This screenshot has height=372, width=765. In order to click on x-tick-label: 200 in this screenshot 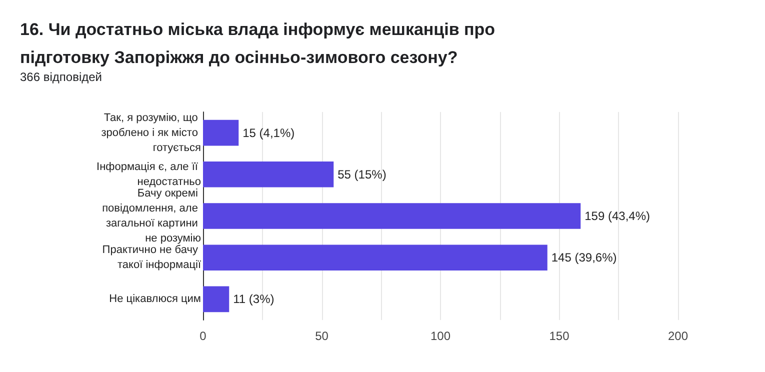, I will do `click(678, 336)`.